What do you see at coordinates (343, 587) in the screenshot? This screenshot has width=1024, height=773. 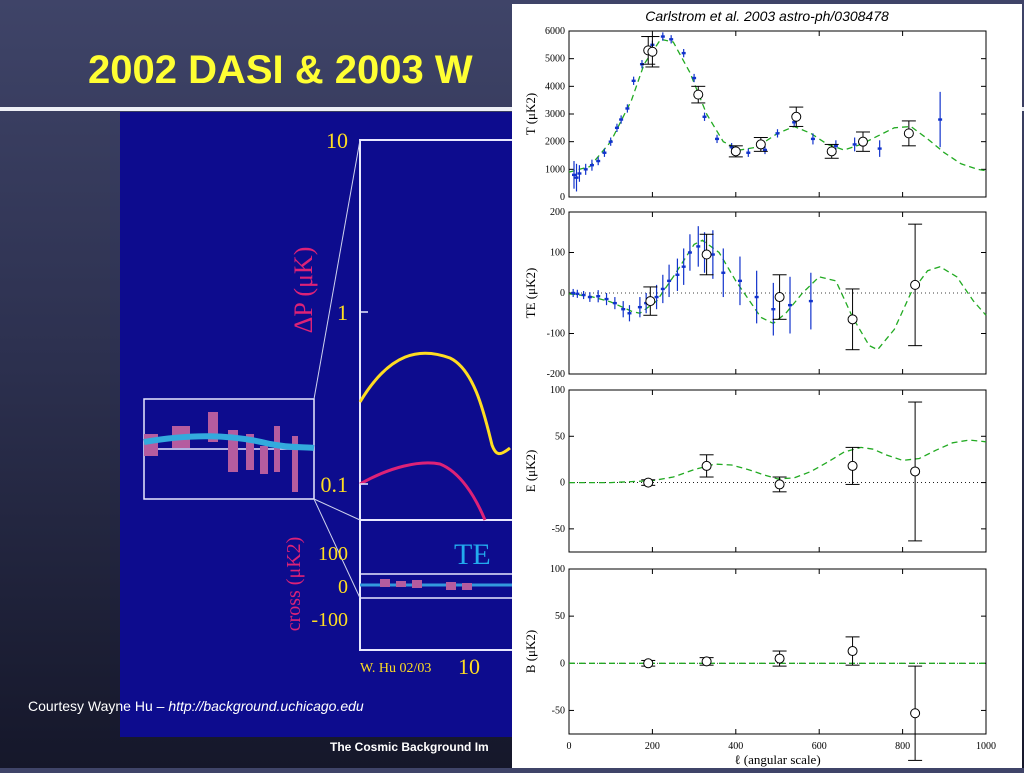 I see `hu-cross-tick-label: 0` at bounding box center [343, 587].